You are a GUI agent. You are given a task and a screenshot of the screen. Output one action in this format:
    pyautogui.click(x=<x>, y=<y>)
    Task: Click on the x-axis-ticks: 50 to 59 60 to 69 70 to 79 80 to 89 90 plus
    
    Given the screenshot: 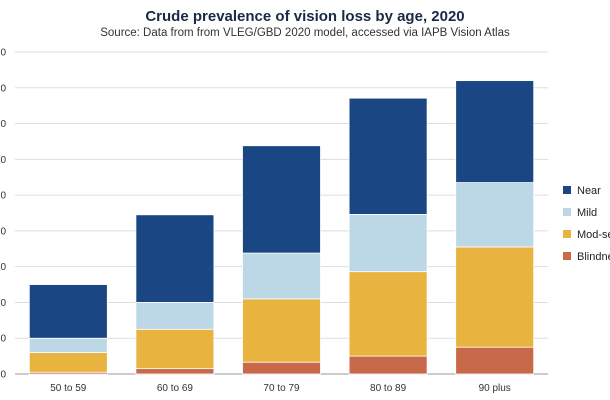 What is the action you would take?
    pyautogui.click(x=280, y=388)
    